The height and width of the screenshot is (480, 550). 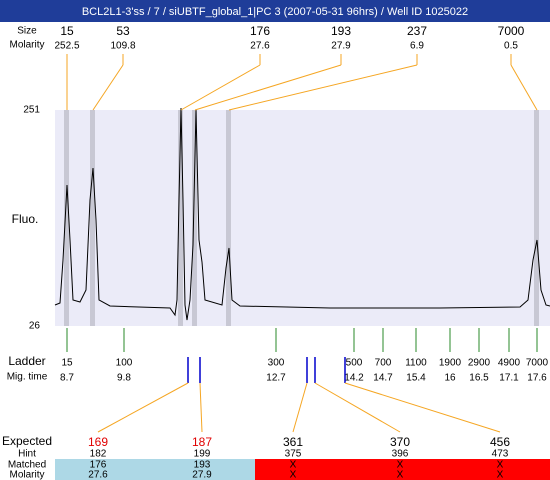 What do you see at coordinates (25, 219) in the screenshot?
I see `y-label: Fluo.` at bounding box center [25, 219].